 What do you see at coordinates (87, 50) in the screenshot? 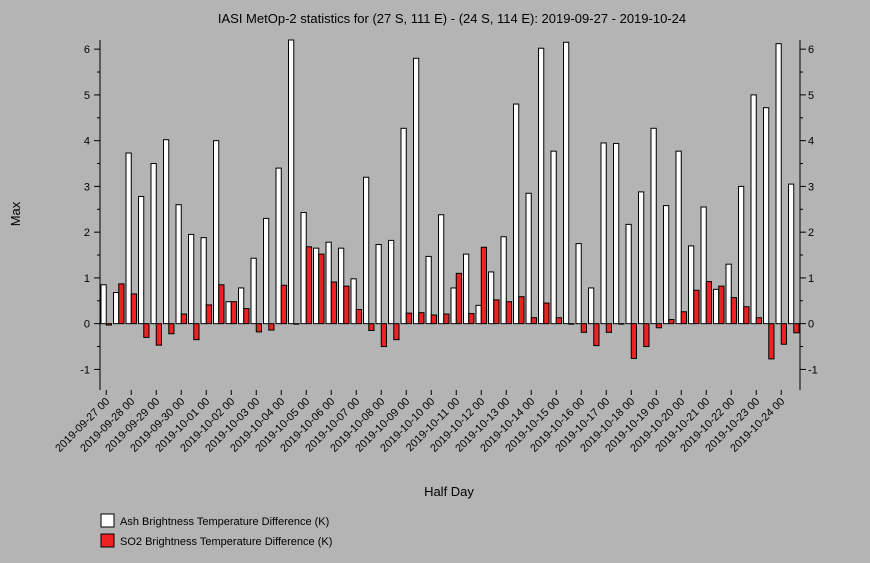
I see `y-tick-label-left: 6` at bounding box center [87, 50].